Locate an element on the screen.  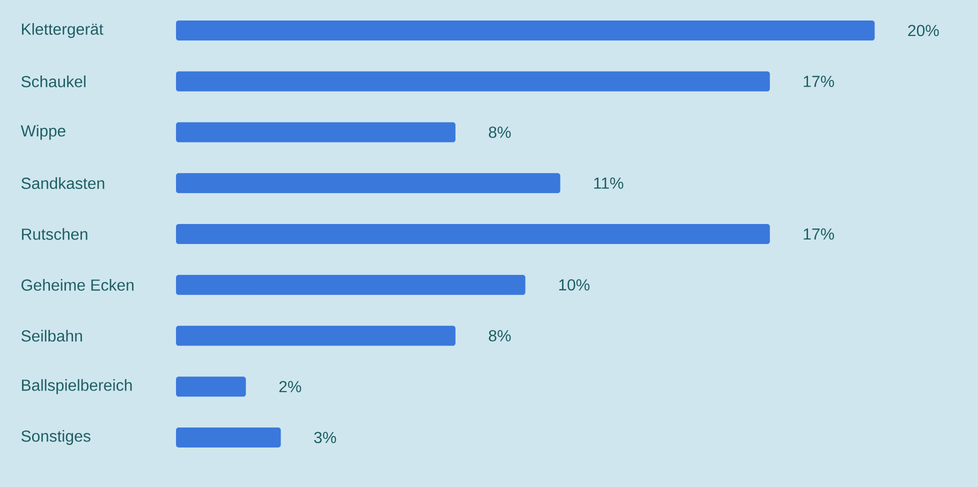
y-tick-label: Wippe is located at coordinates (43, 132).